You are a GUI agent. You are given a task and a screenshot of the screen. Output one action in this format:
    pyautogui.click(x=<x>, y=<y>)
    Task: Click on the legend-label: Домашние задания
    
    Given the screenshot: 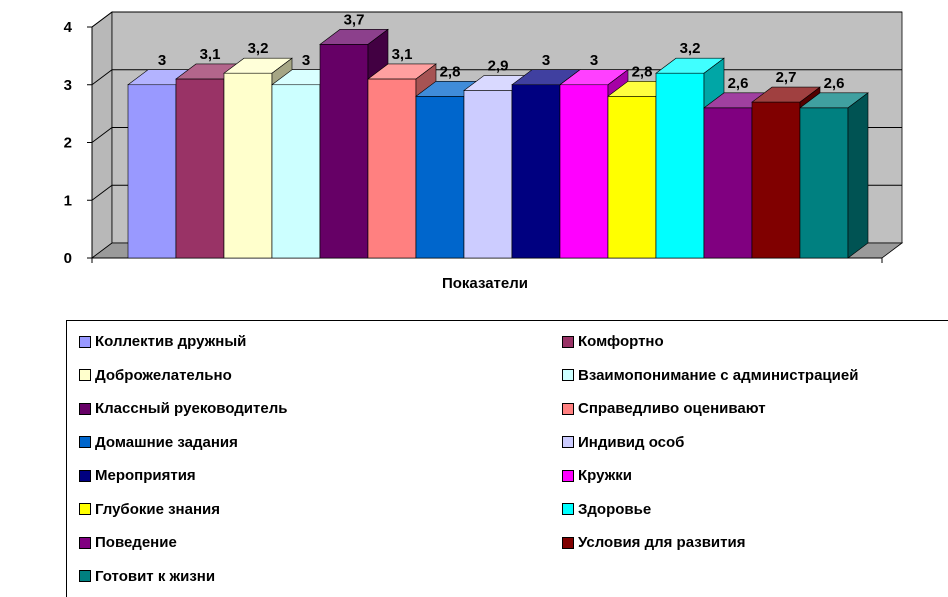 What is the action you would take?
    pyautogui.click(x=166, y=442)
    